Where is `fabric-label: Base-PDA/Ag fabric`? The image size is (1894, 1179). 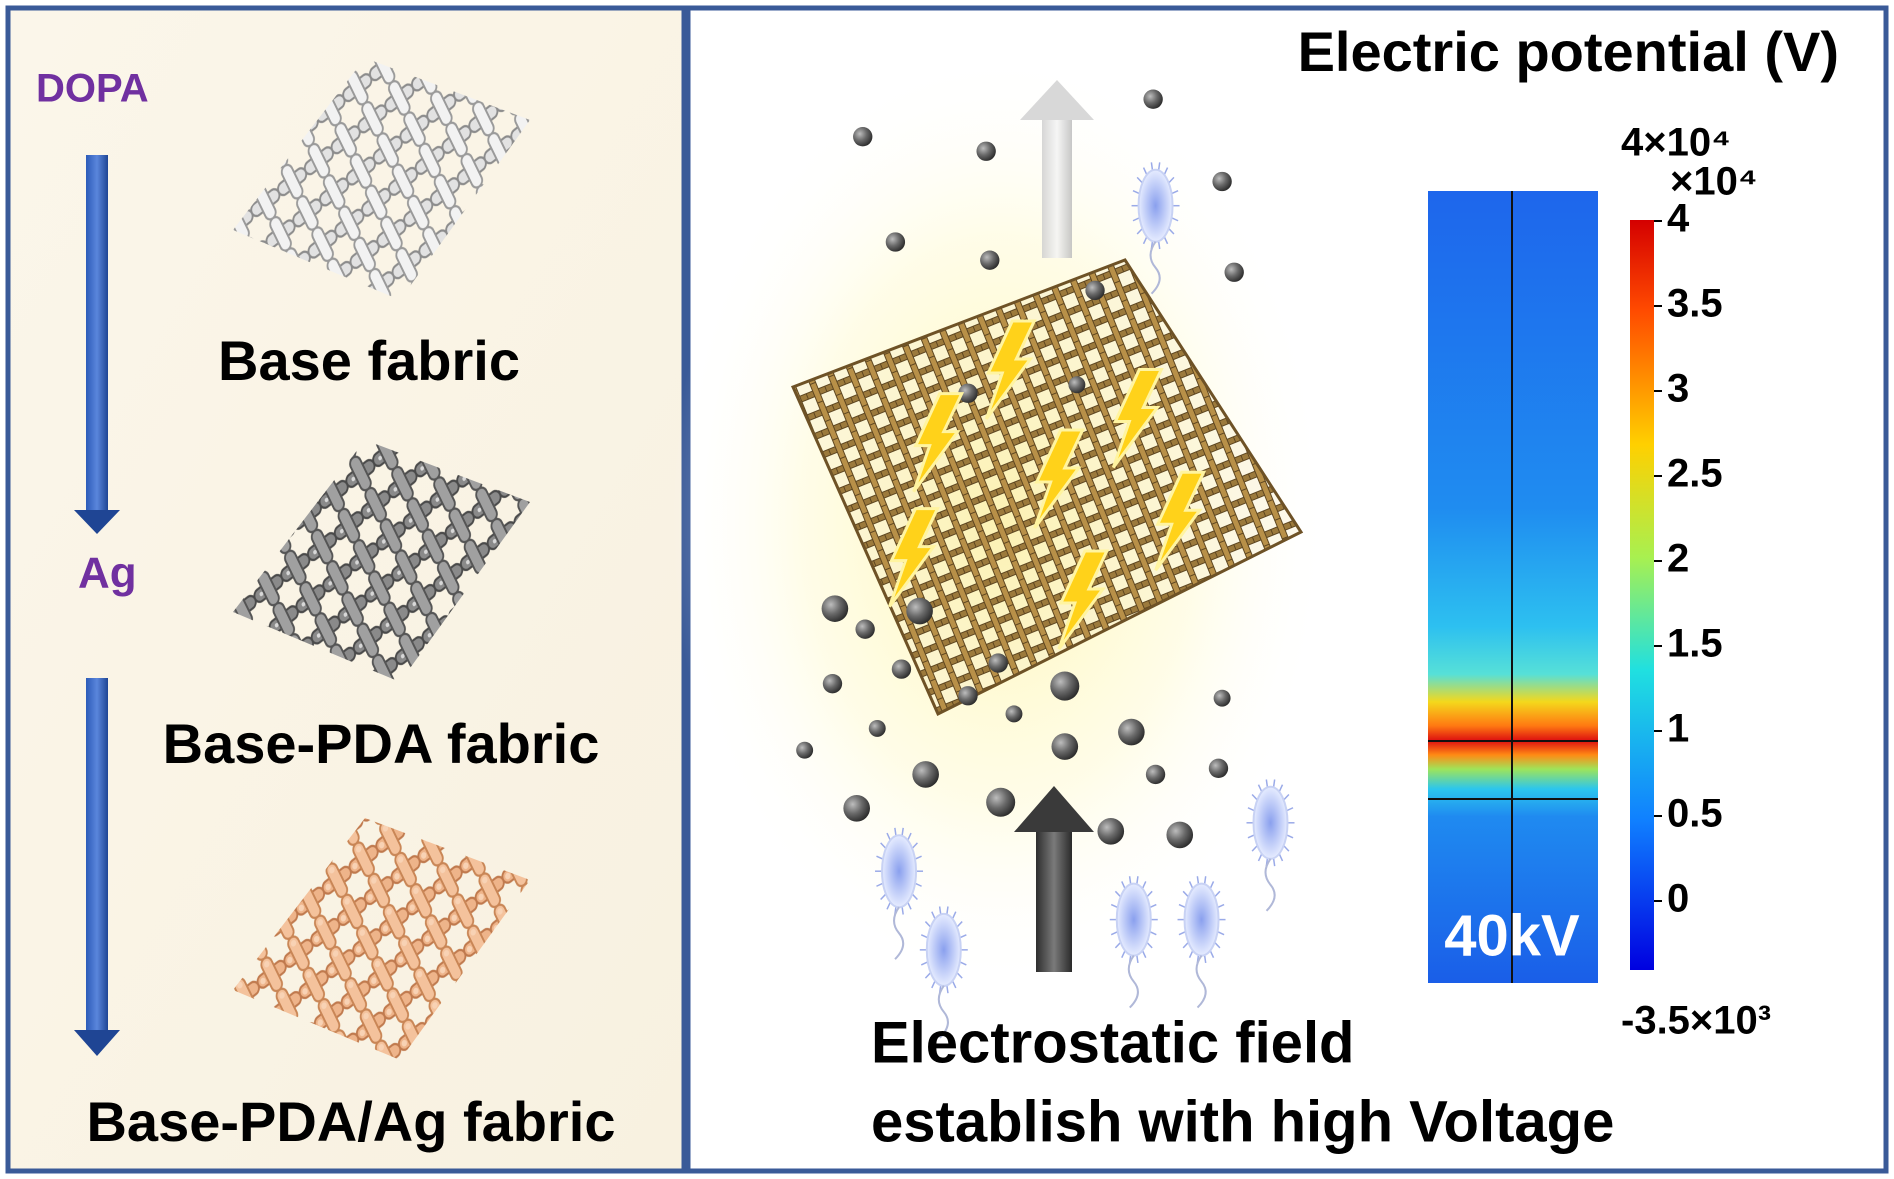
fabric-label: Base-PDA/Ag fabric is located at coordinates (350, 1121).